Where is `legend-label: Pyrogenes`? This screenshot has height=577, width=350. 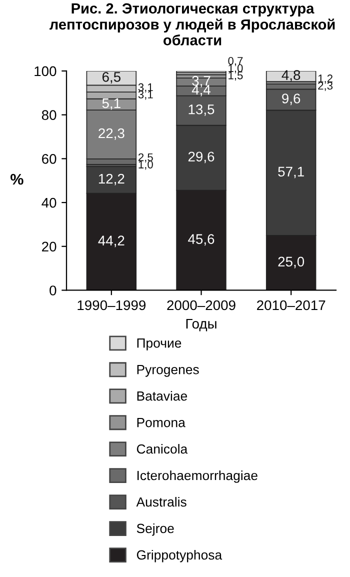 legend-label: Pyrogenes is located at coordinates (168, 371).